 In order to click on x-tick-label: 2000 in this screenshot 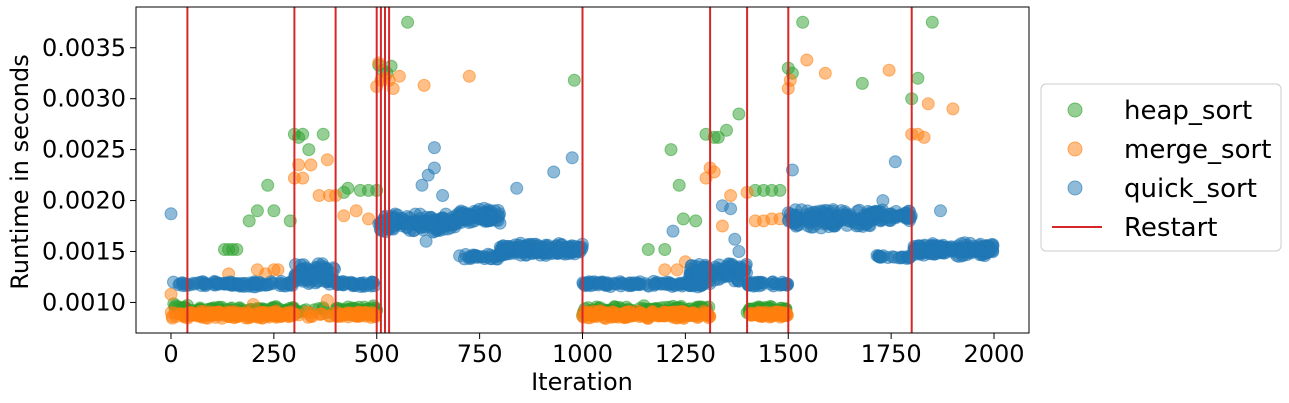, I will do `click(993, 354)`.